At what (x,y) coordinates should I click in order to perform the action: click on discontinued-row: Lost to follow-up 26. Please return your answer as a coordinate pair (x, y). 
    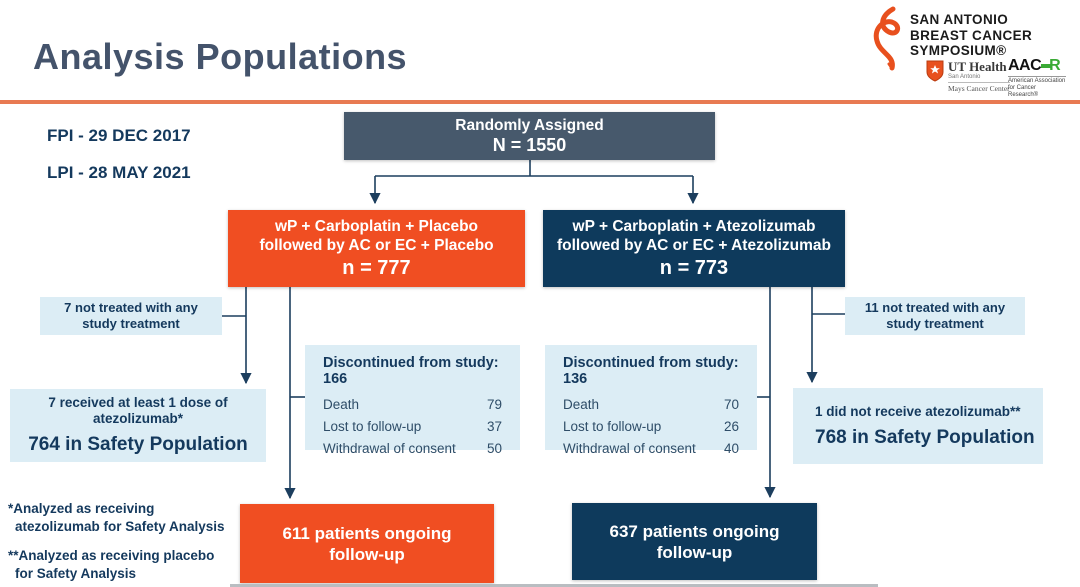
    Looking at the image, I should click on (651, 427).